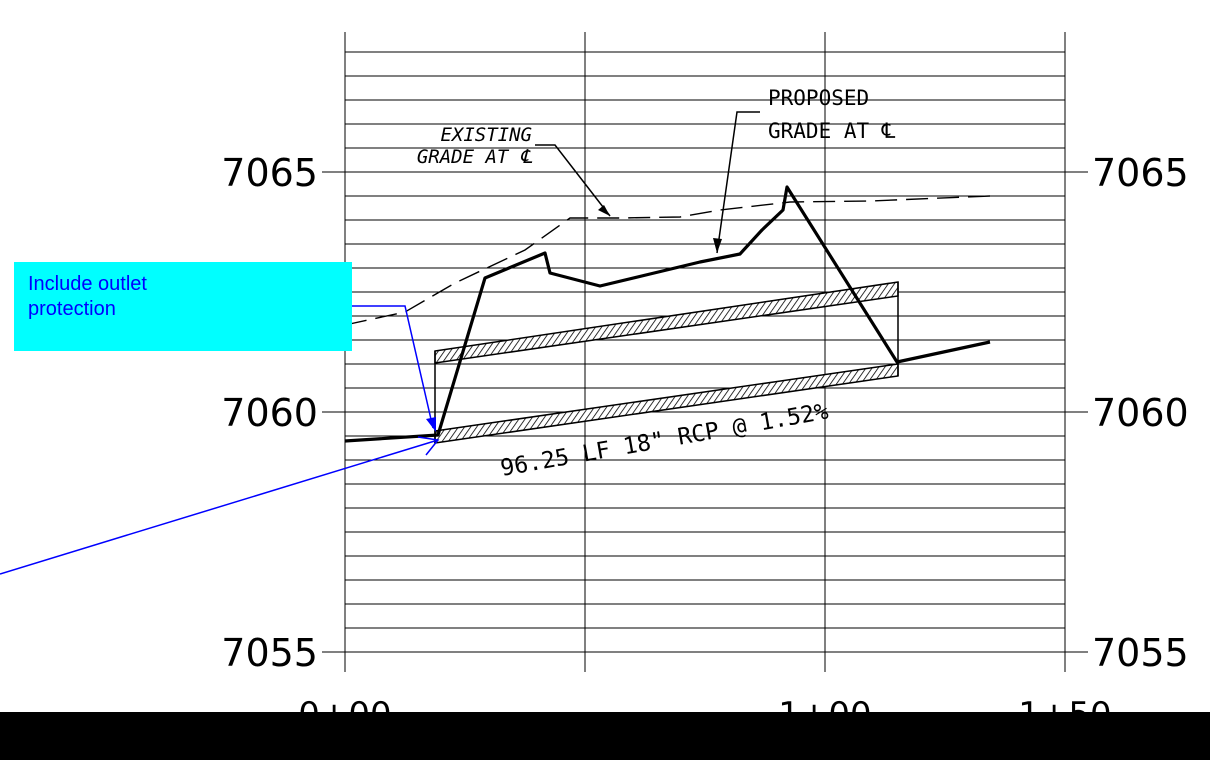  Describe the element at coordinates (573, 180) in the screenshot. I see `existing-grade-leader` at that location.